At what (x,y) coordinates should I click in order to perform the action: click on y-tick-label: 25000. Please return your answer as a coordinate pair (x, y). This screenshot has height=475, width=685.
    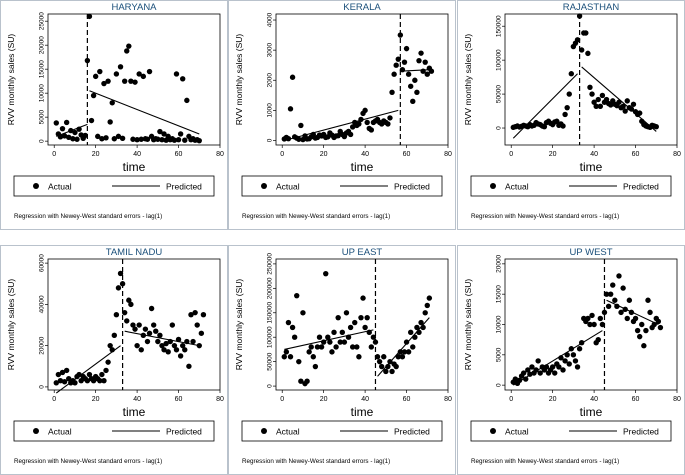
    Looking at the image, I should click on (41, 21).